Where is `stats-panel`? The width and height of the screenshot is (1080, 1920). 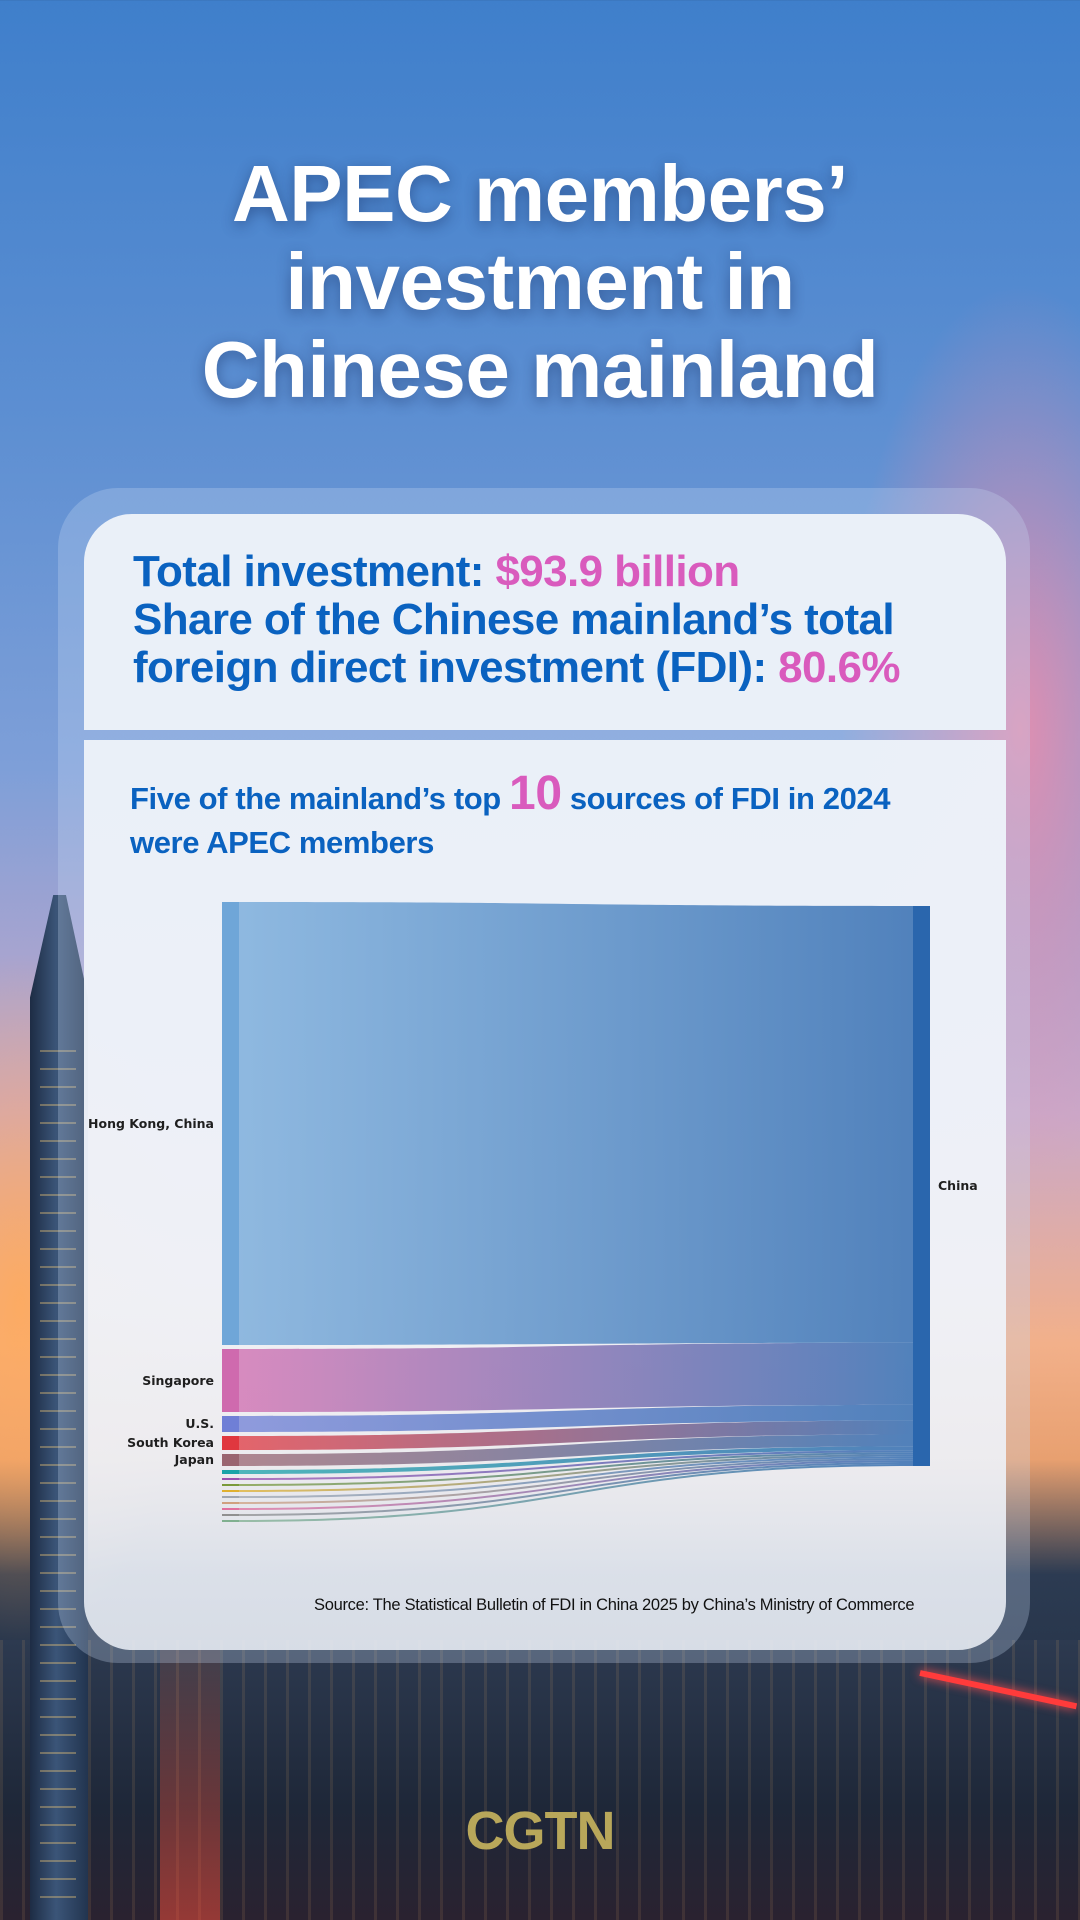
stats-panel is located at coordinates (545, 622).